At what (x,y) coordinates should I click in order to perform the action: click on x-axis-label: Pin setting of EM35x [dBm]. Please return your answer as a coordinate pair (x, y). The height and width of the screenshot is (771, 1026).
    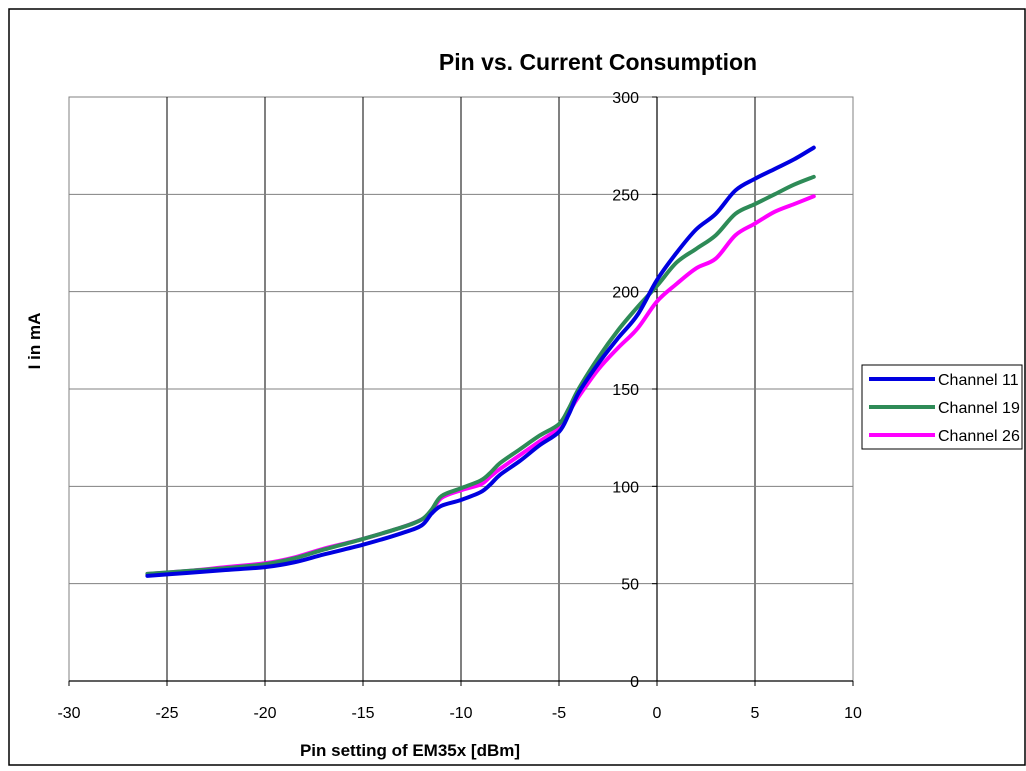
    Looking at the image, I should click on (410, 750).